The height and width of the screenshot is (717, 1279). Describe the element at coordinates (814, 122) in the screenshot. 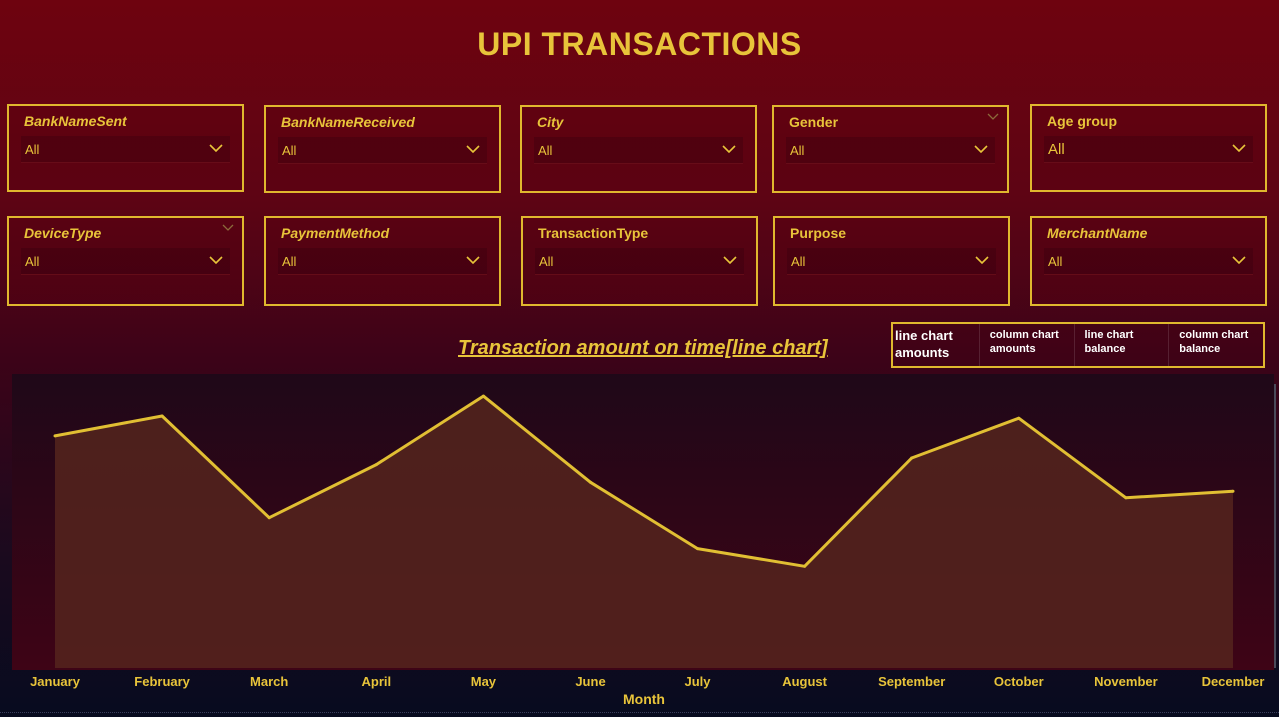

I see `slicer-label: Gender` at that location.